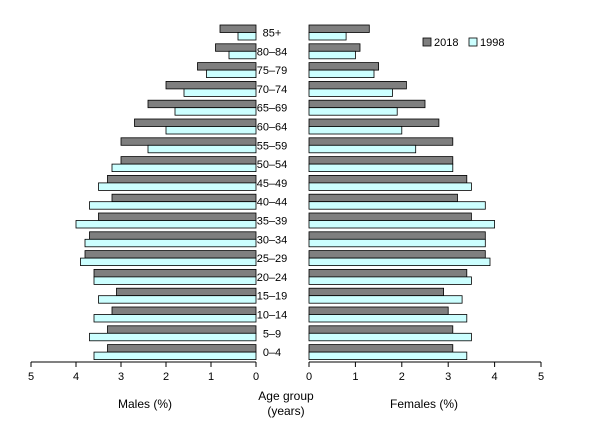  Describe the element at coordinates (272, 334) in the screenshot. I see `age-label-5-9: 5–9` at that location.